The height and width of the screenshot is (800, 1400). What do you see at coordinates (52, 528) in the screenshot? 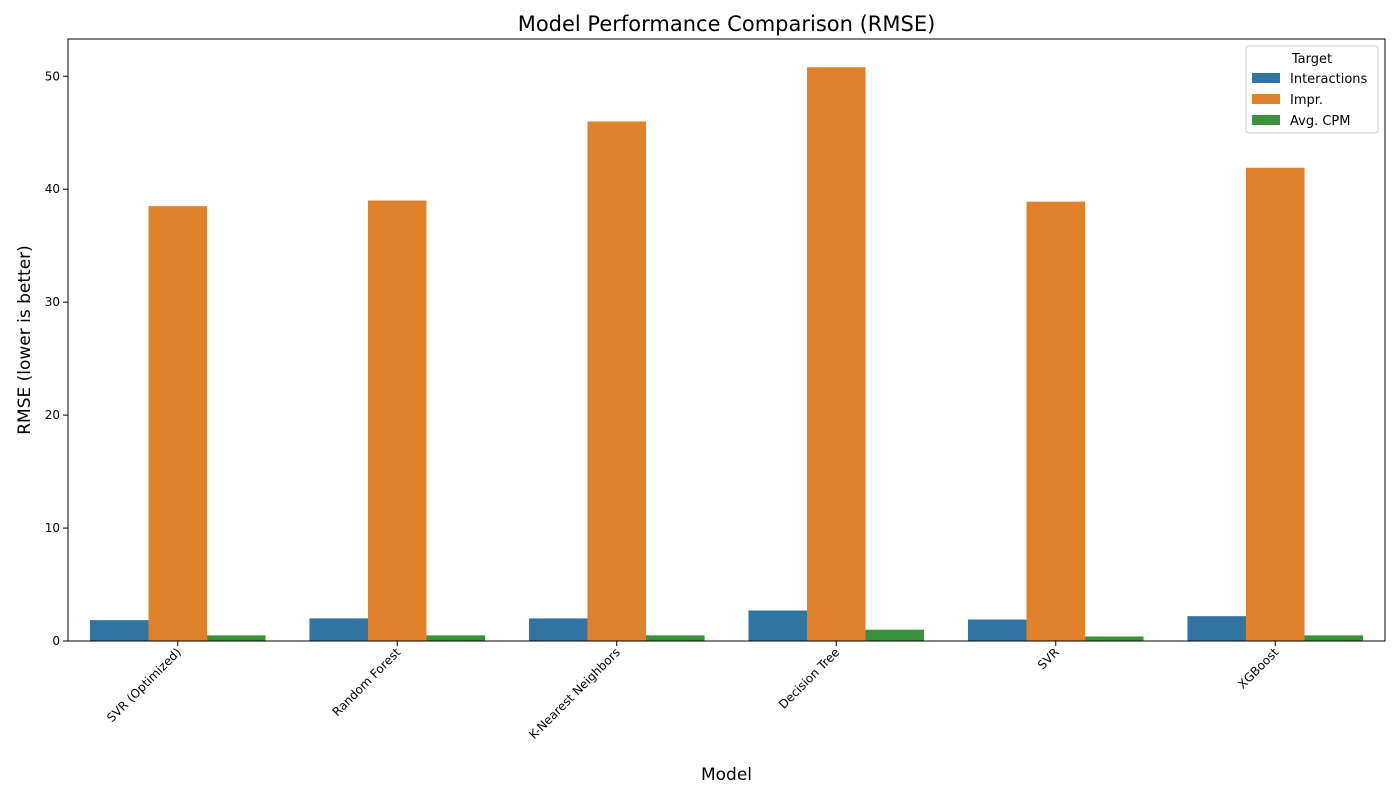
I see `y-tick-label: 10` at bounding box center [52, 528].